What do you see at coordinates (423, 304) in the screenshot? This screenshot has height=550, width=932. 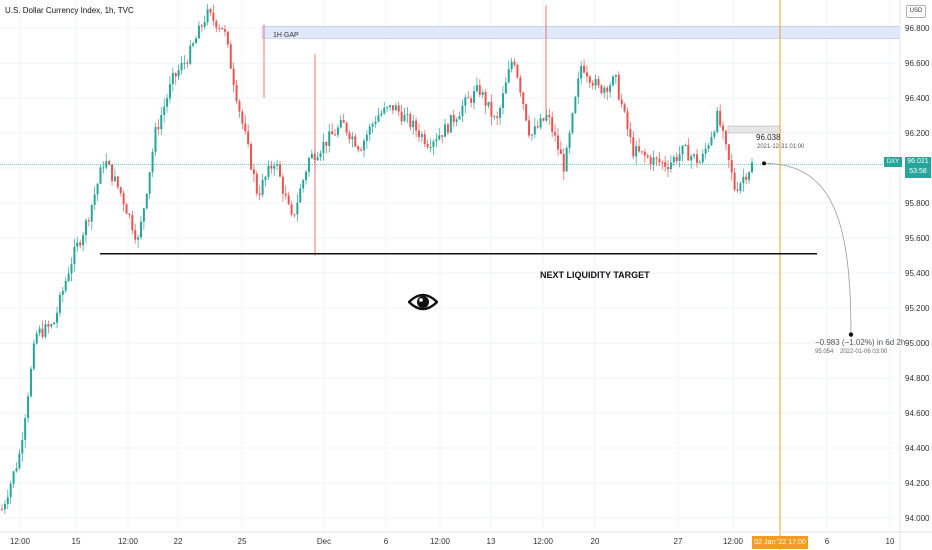 I see `eye-icon` at bounding box center [423, 304].